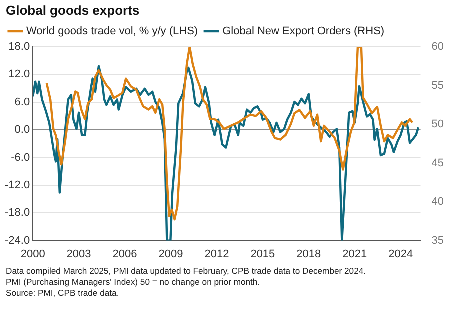  What do you see at coordinates (20, 158) in the screenshot?
I see `y-tick-label: -6.0` at bounding box center [20, 158].